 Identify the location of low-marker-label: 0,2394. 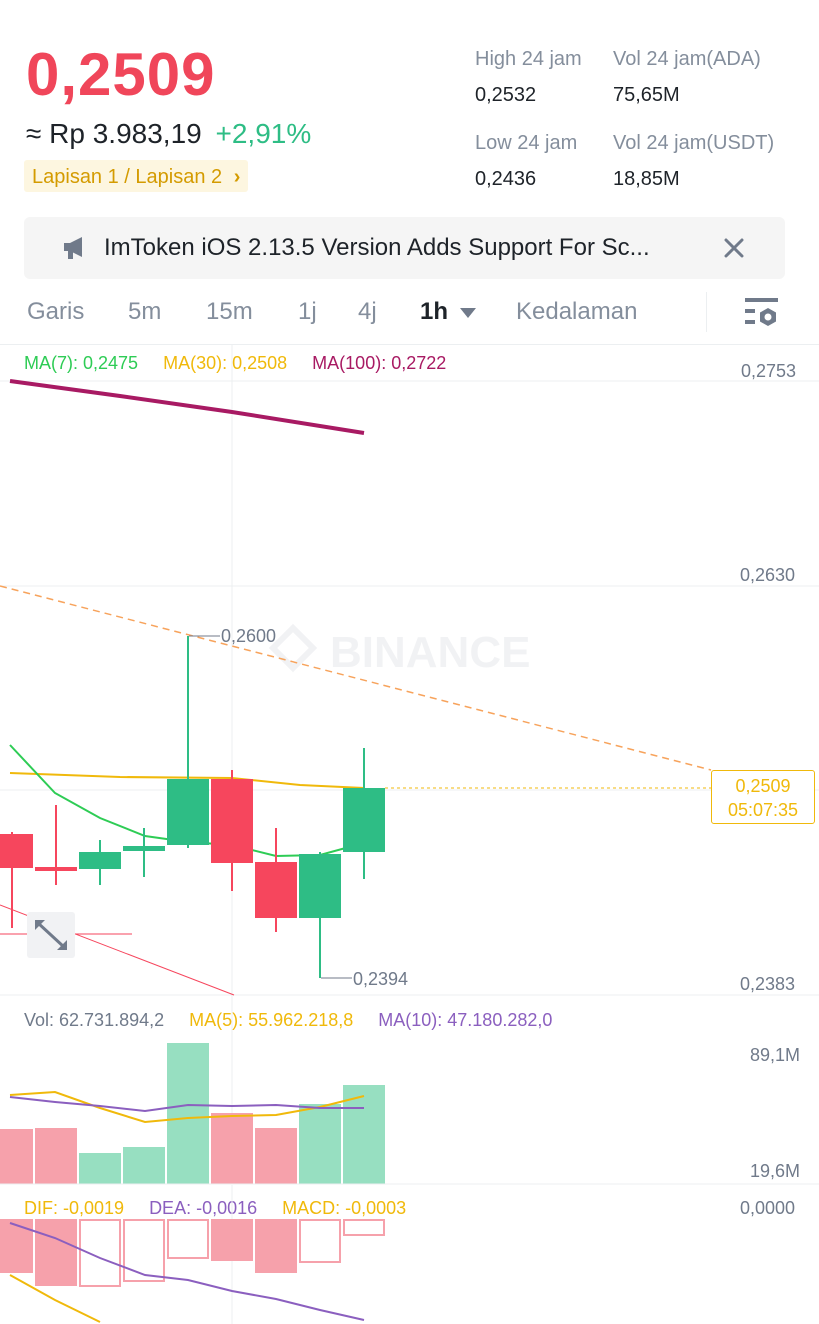
(380, 979).